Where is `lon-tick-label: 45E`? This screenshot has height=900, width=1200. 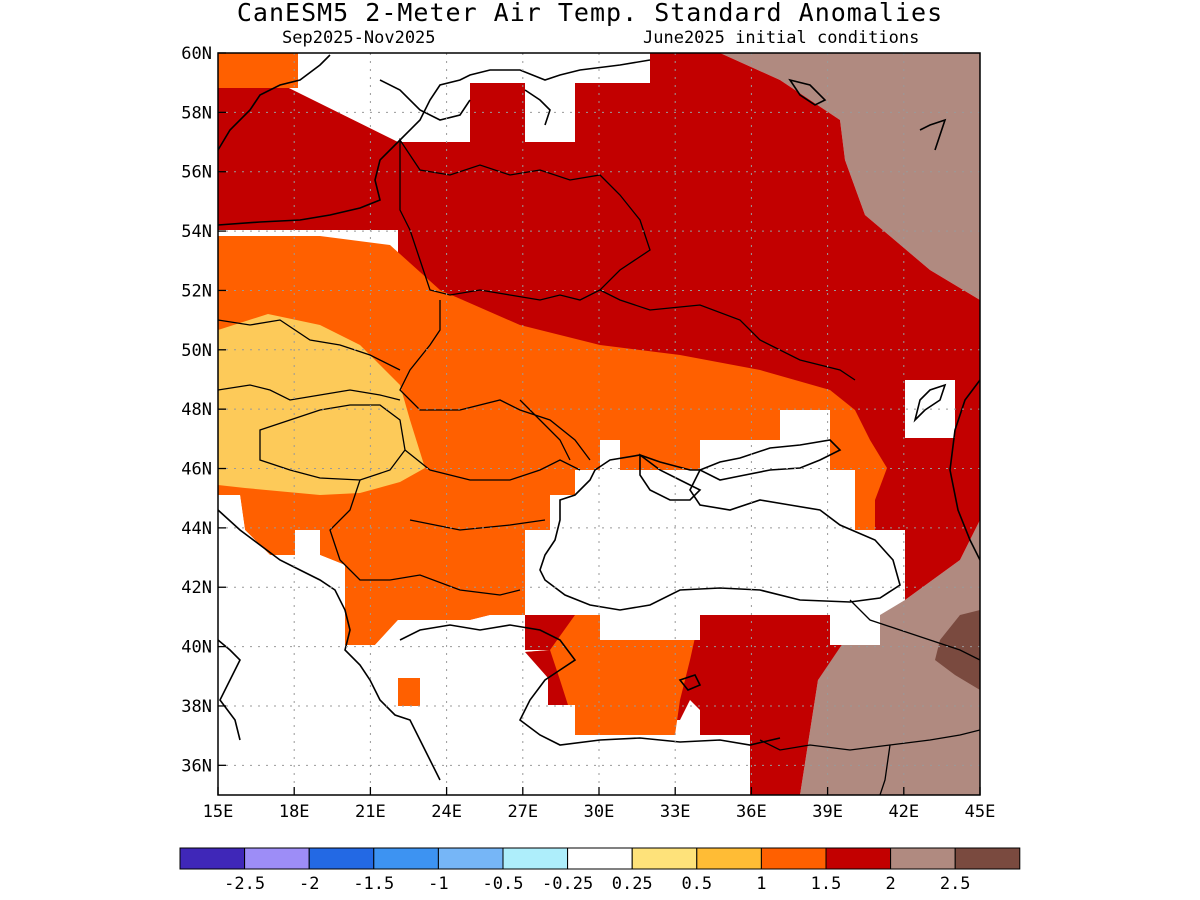
lon-tick-label: 45E is located at coordinates (980, 812).